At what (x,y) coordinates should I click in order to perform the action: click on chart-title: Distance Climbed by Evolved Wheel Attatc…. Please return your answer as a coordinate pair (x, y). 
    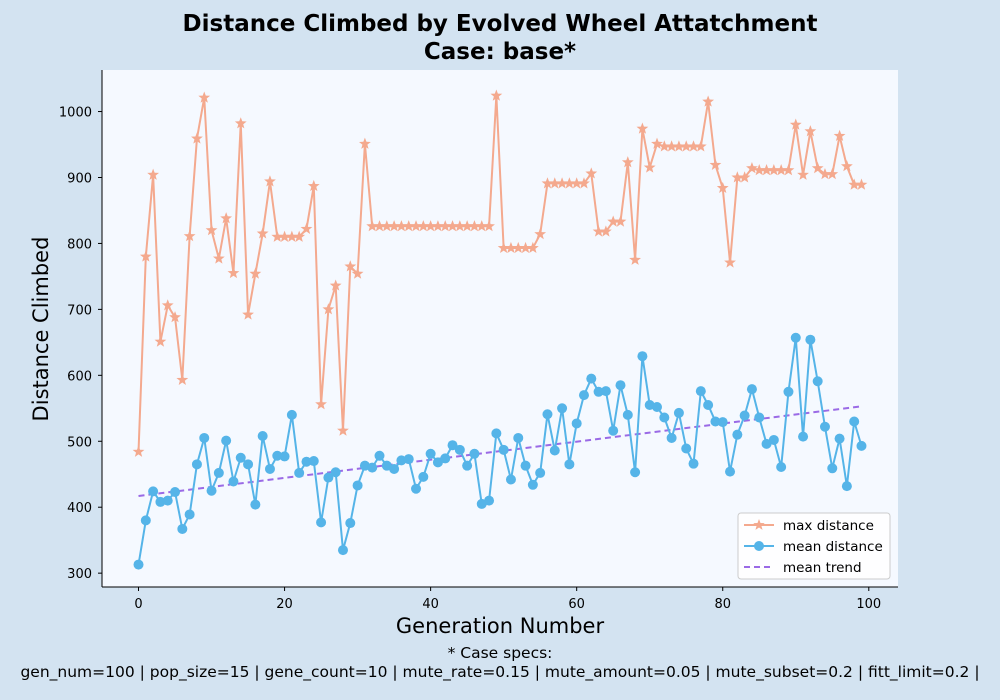
    Looking at the image, I should click on (500, 24).